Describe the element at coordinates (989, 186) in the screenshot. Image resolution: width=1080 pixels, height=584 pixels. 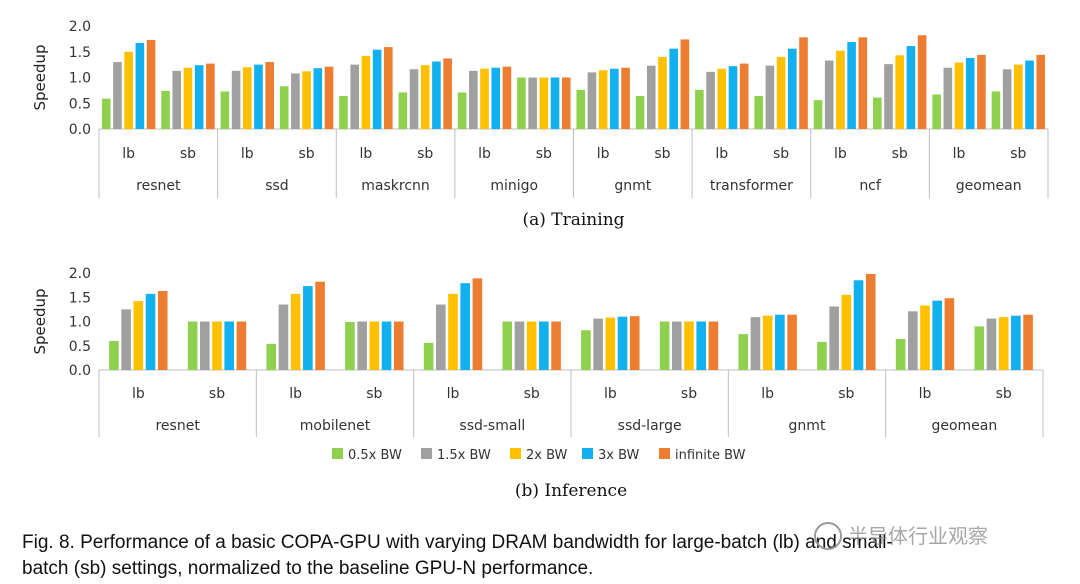
I see `group-label: geomean` at that location.